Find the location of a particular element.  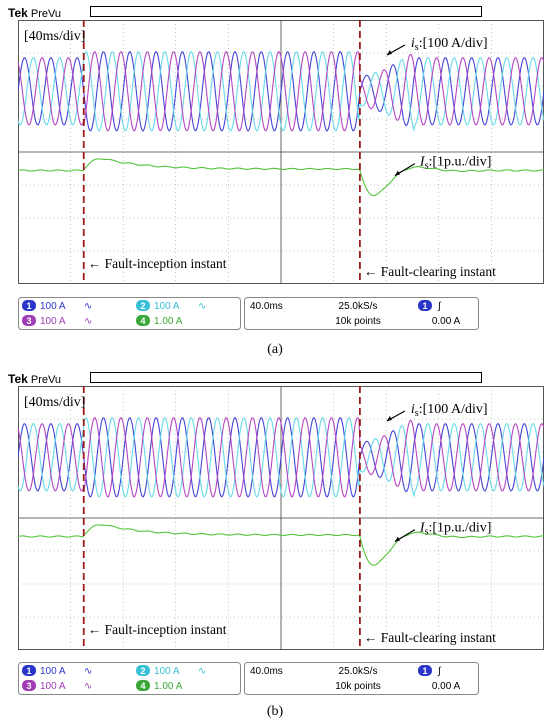

caption-b: (b) is located at coordinates (275, 711).